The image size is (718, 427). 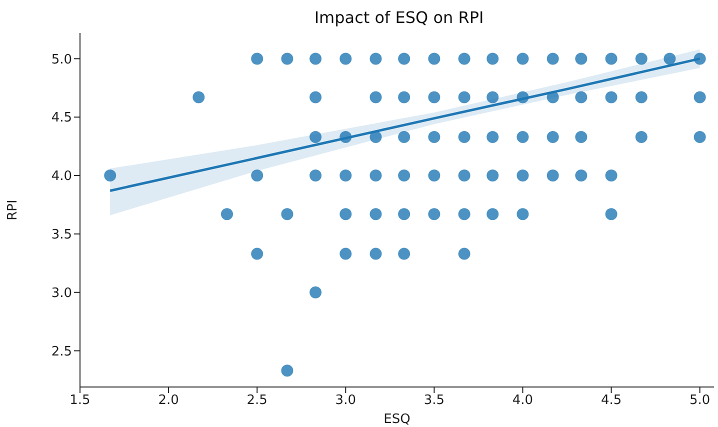 I want to click on y-tick-label: 2.5, so click(x=61, y=352).